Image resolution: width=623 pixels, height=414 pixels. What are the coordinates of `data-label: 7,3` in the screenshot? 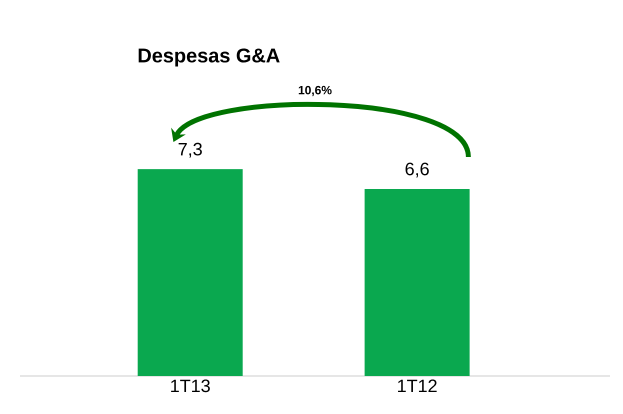 It's located at (190, 150).